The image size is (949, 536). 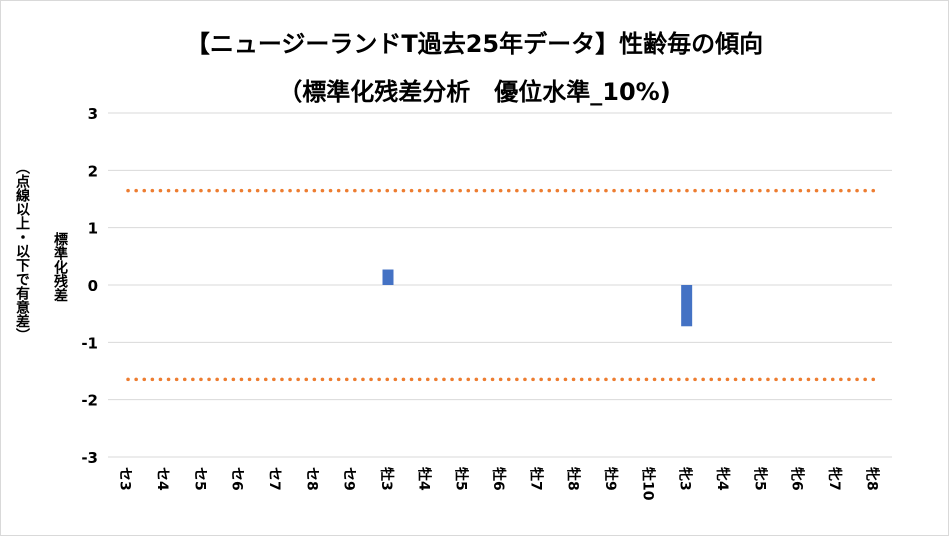 What do you see at coordinates (573, 479) in the screenshot?
I see `x-tick-label: 牡8` at bounding box center [573, 479].